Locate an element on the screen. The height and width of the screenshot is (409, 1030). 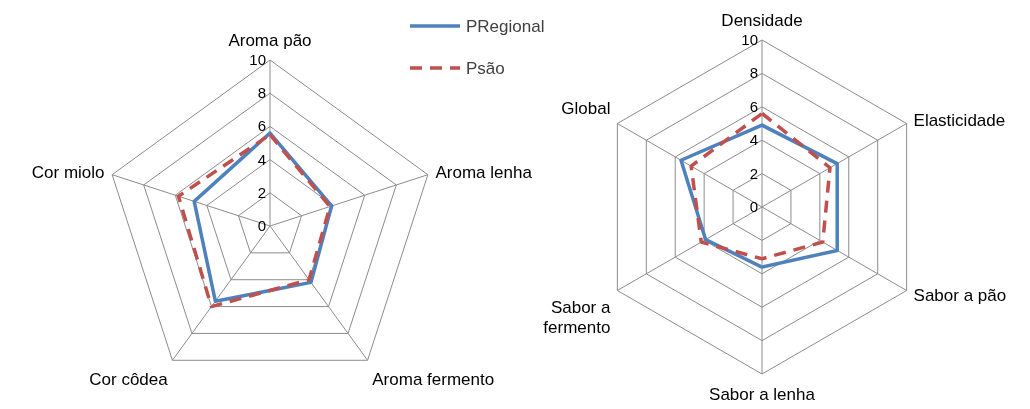
spoke-label: Global is located at coordinates (586, 108).